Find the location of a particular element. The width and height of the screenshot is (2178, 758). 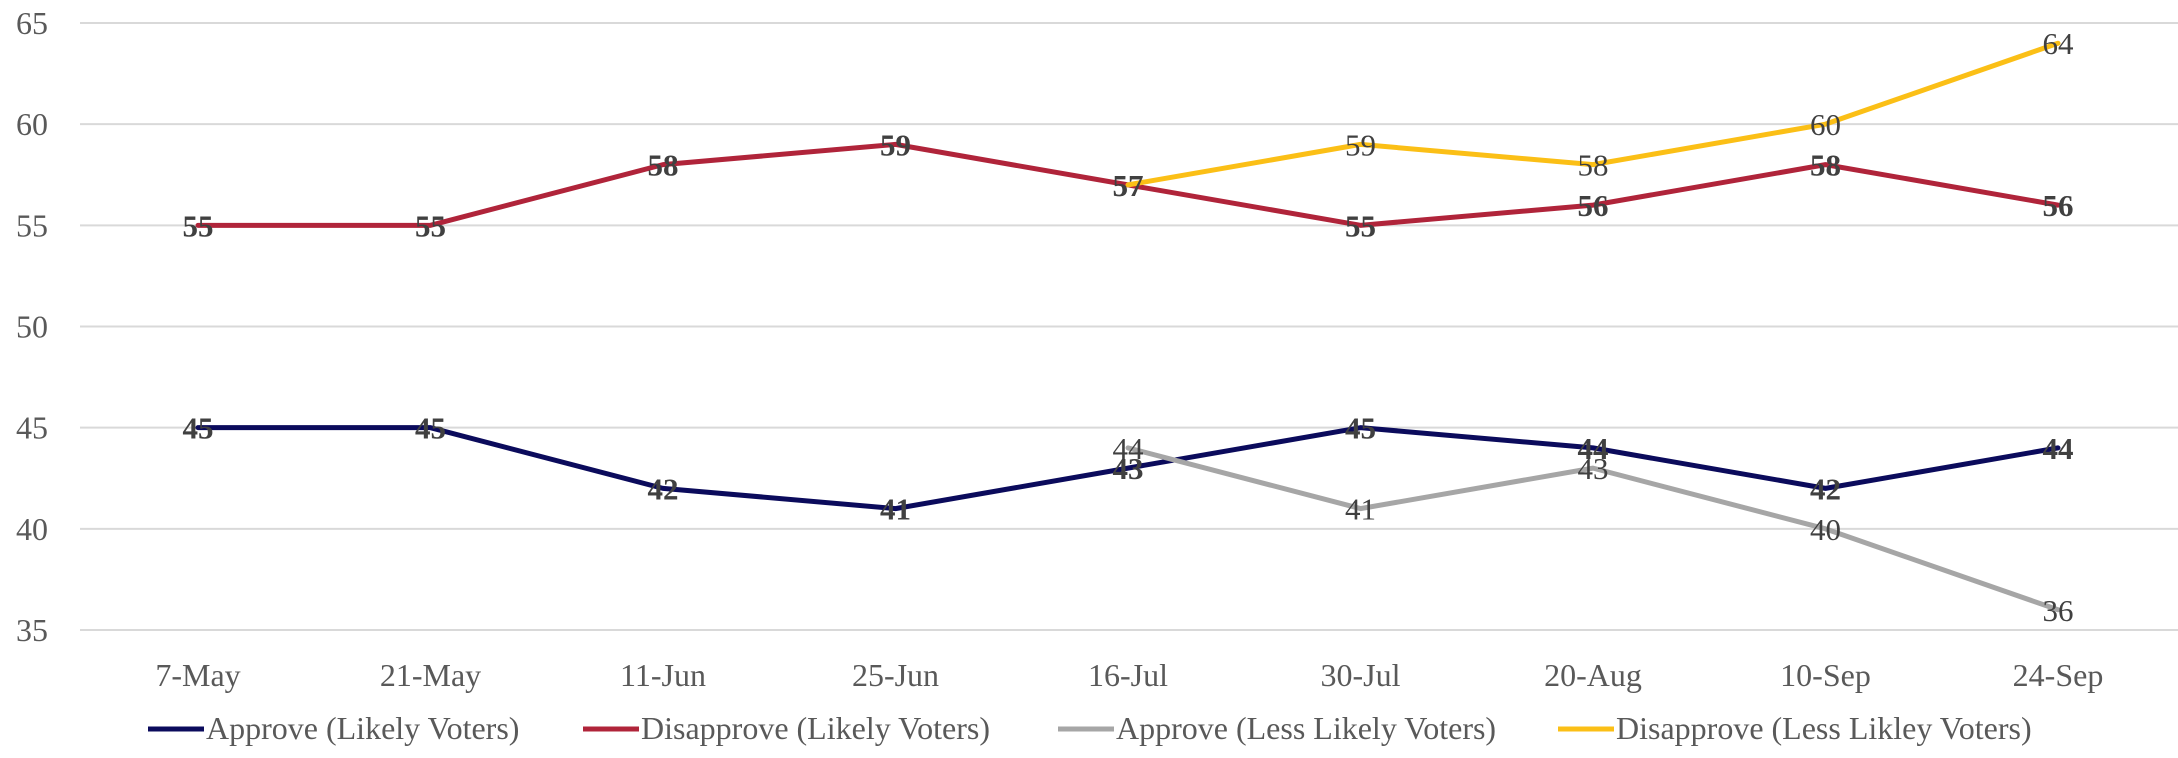

y-tick-label: 45 is located at coordinates (32, 428).